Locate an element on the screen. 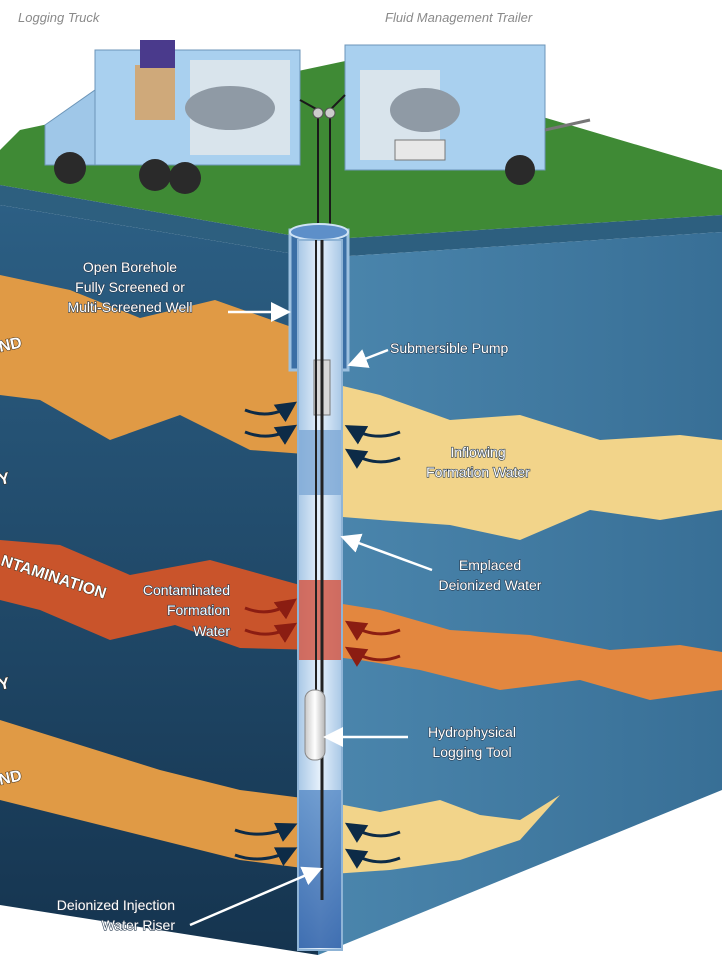 This screenshot has height=966, width=722. stratum-sand-1-left is located at coordinates (159, 365).